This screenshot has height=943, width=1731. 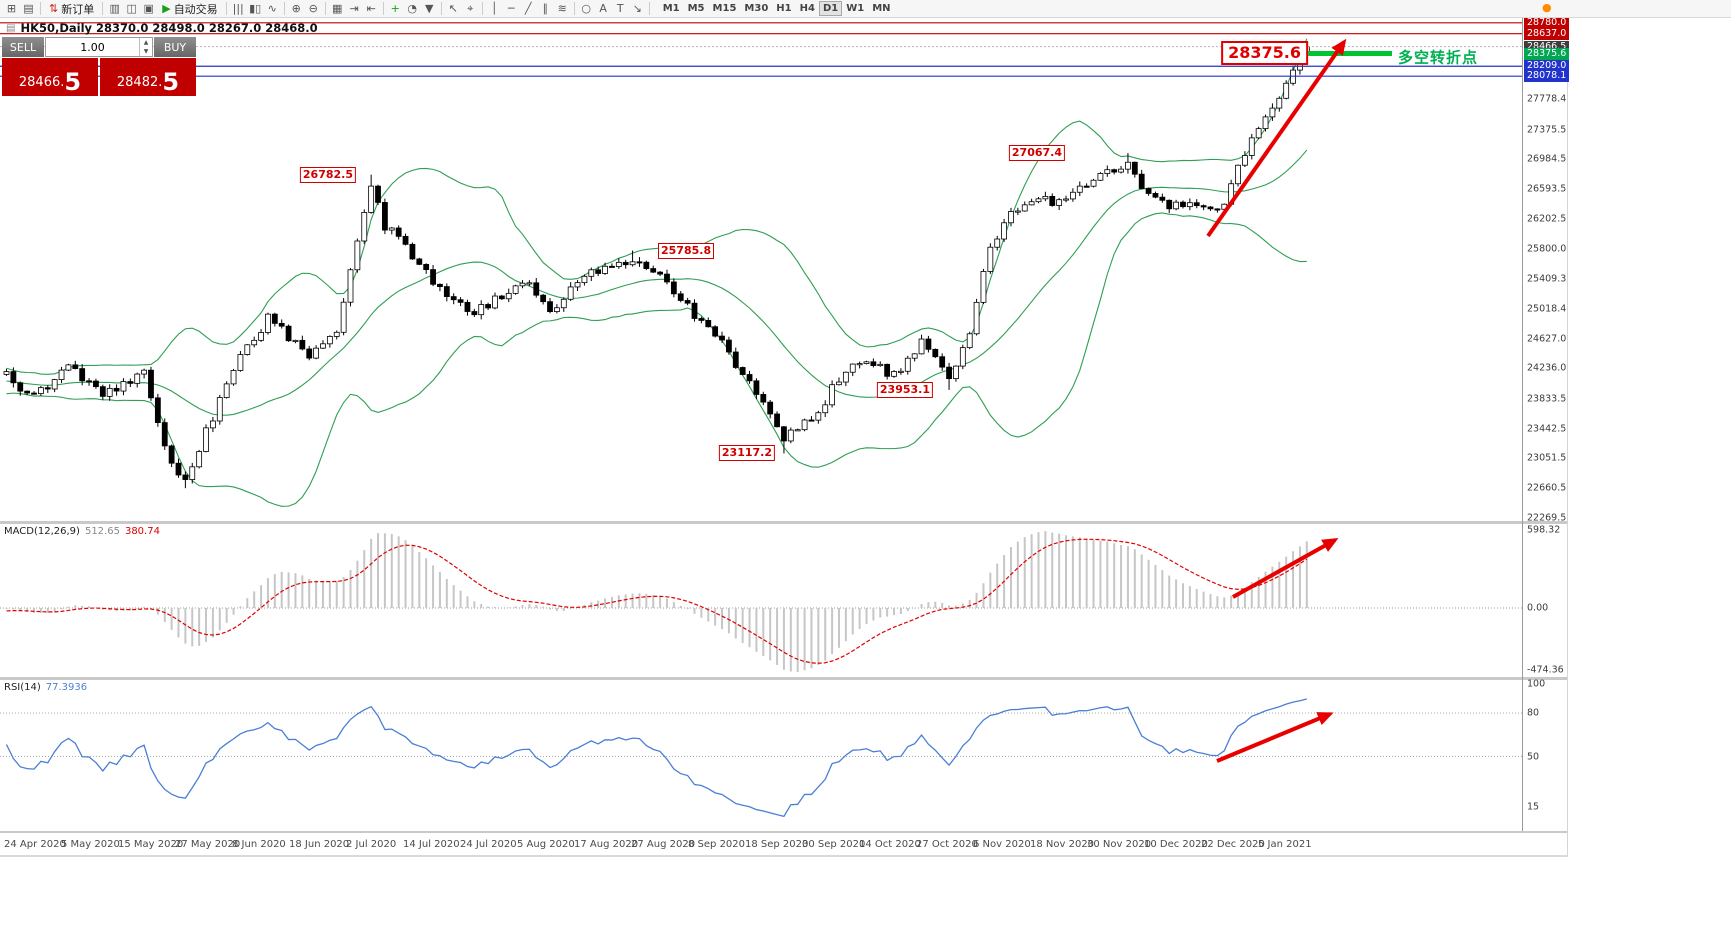 I want to click on label-icon: T, so click(x=620, y=8).